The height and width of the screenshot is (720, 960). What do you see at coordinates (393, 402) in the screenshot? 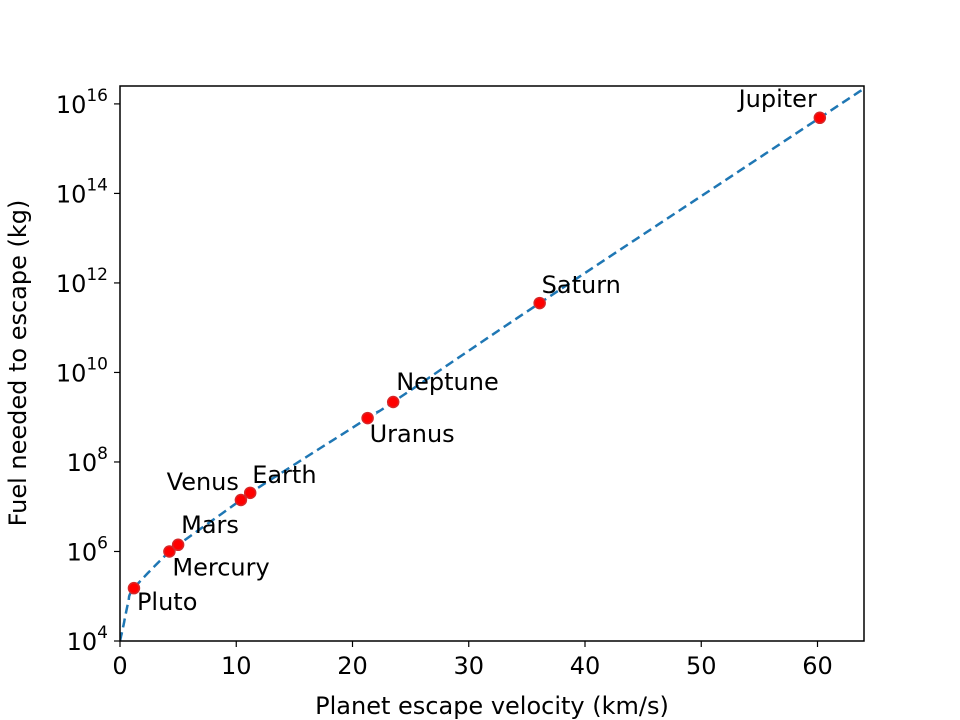
I see `data-point-neptune` at bounding box center [393, 402].